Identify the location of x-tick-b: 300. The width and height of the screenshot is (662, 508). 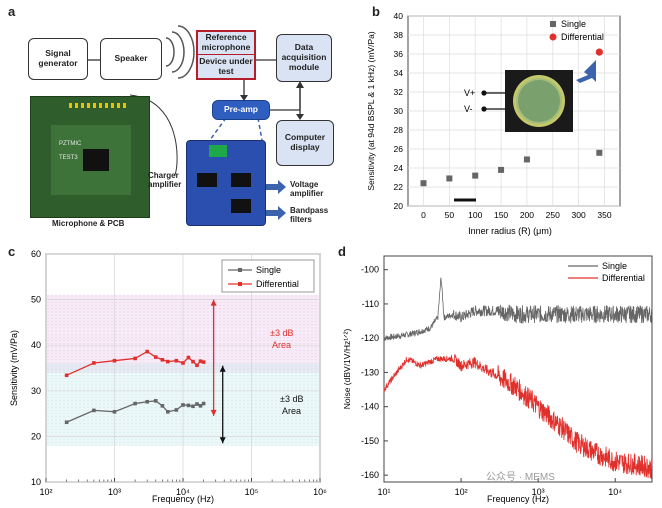
(579, 215).